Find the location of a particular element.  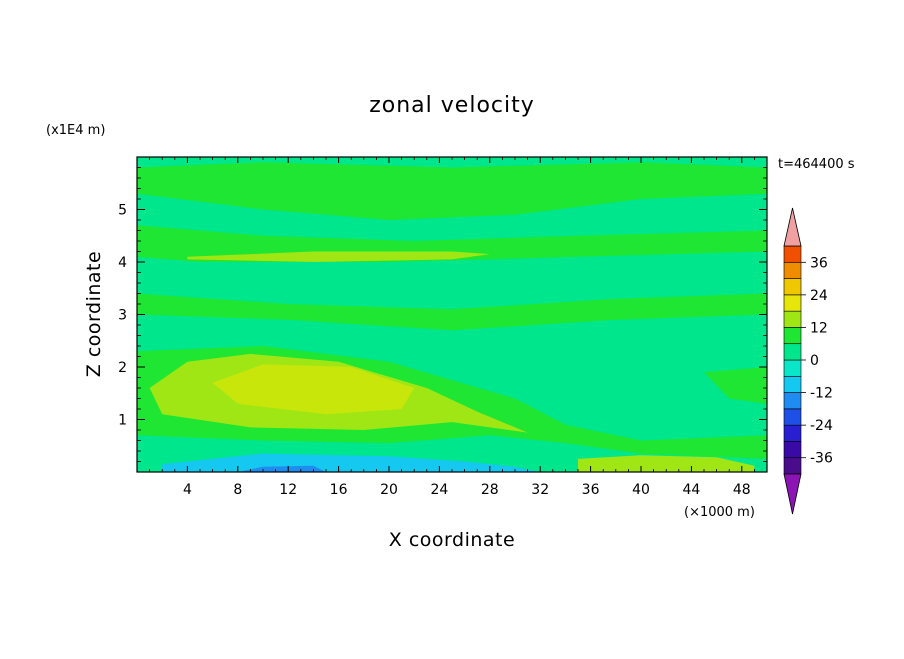

field-region-mid-positive-band is located at coordinates (452, 312).